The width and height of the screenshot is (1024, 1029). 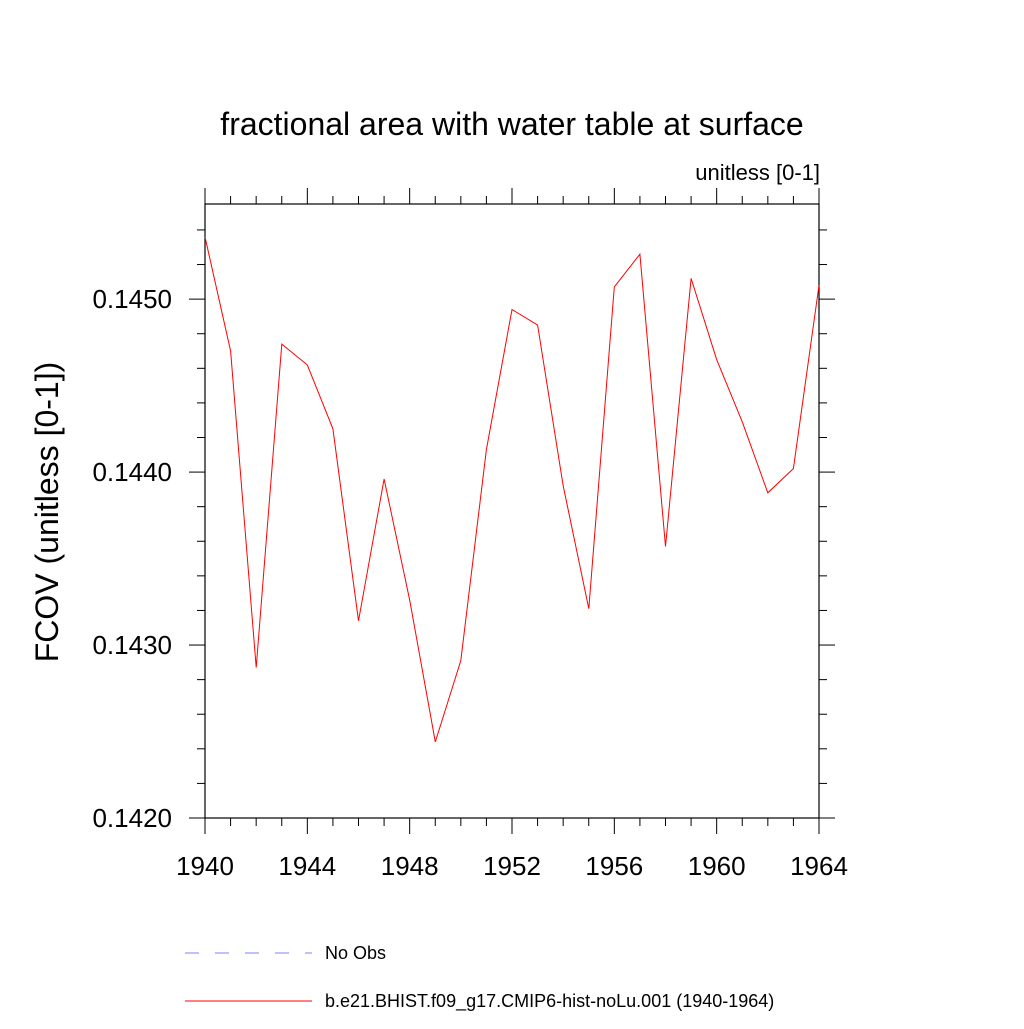 I want to click on x-tick-label: 1952, so click(x=512, y=866).